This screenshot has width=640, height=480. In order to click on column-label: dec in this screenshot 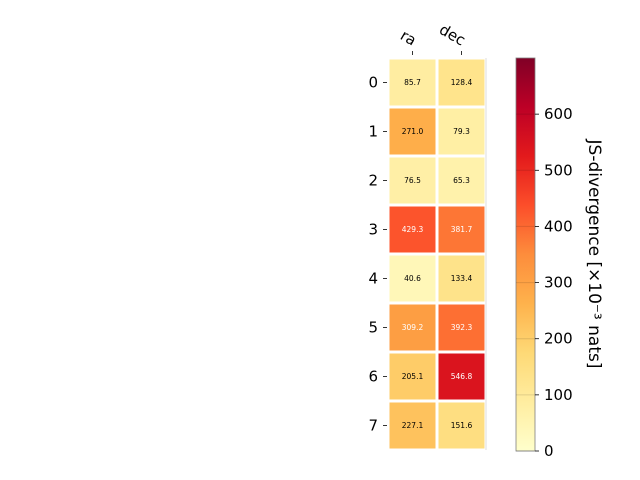, I will do `click(452, 34)`.